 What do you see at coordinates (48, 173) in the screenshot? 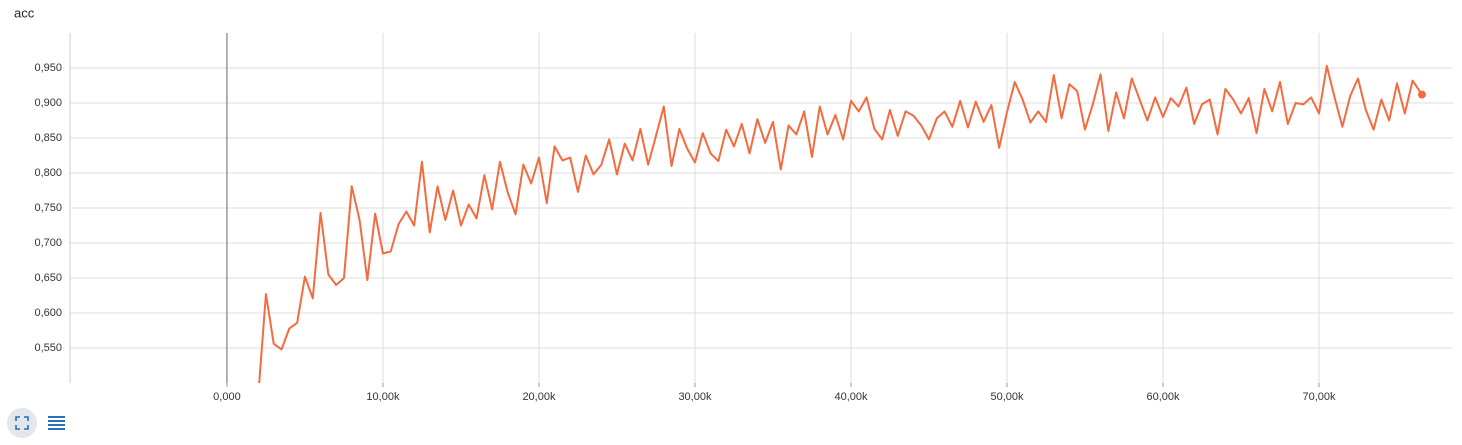
I see `y-tick-label: 0,800` at bounding box center [48, 173].